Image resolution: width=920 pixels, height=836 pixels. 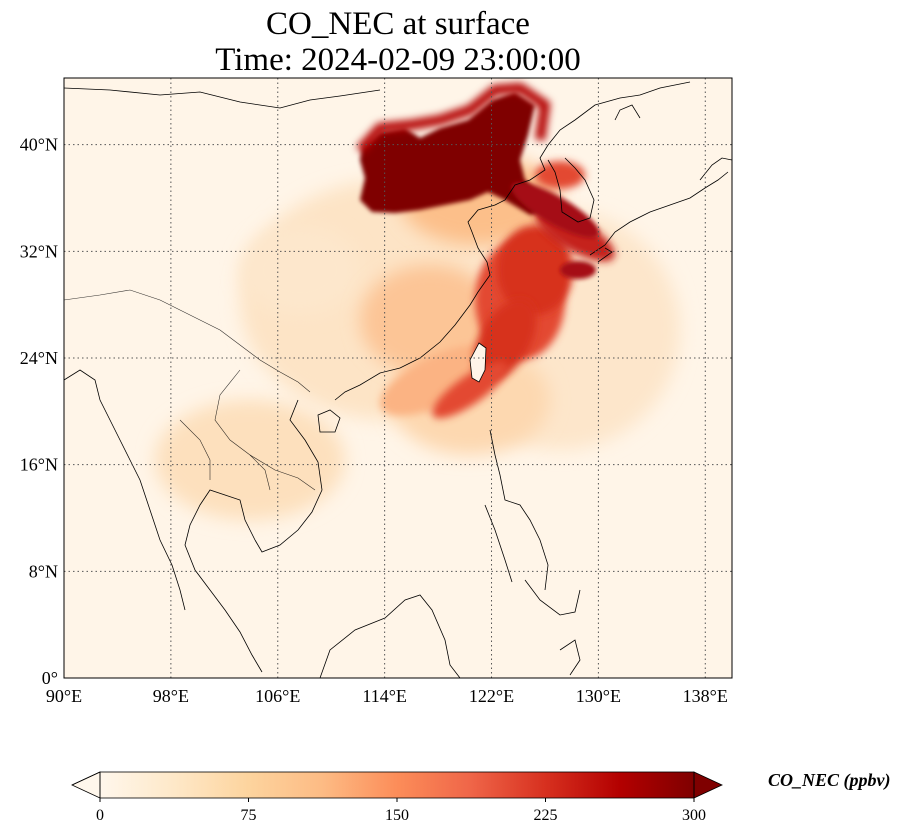 I want to click on lat-tick-label: 0°, so click(x=50, y=678).